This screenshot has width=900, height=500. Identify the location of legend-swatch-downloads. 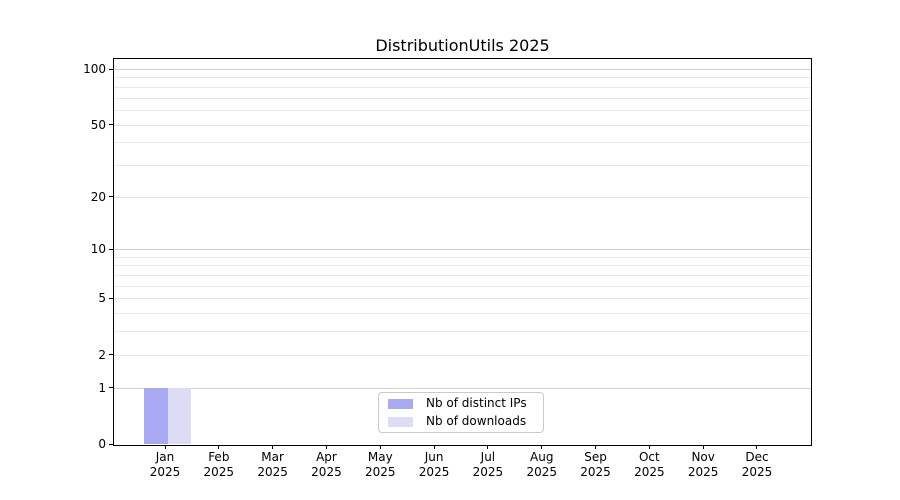
(400, 421).